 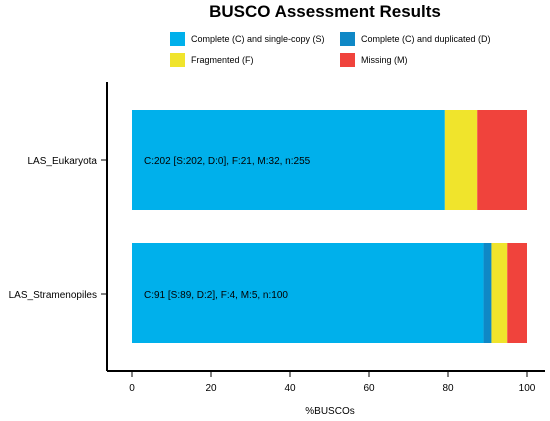 I want to click on legend-swatch-missing, so click(x=347, y=60).